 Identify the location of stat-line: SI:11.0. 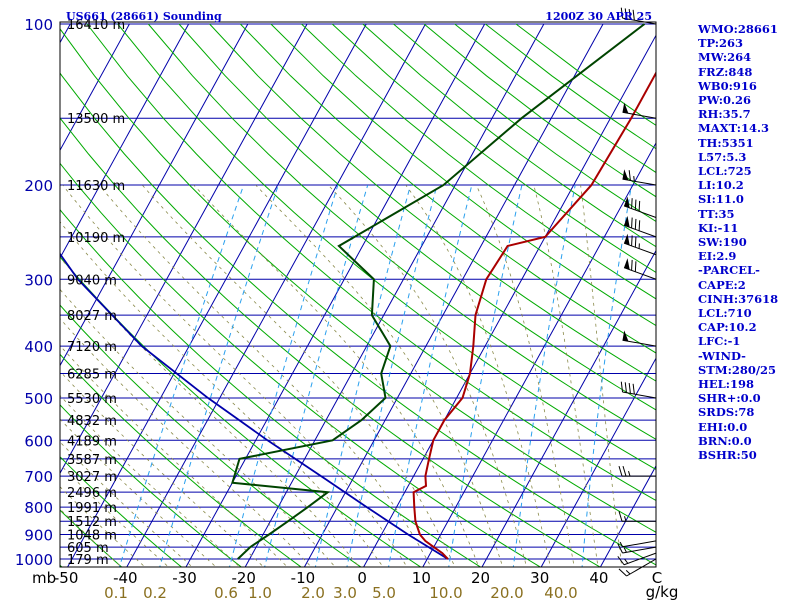
(721, 199).